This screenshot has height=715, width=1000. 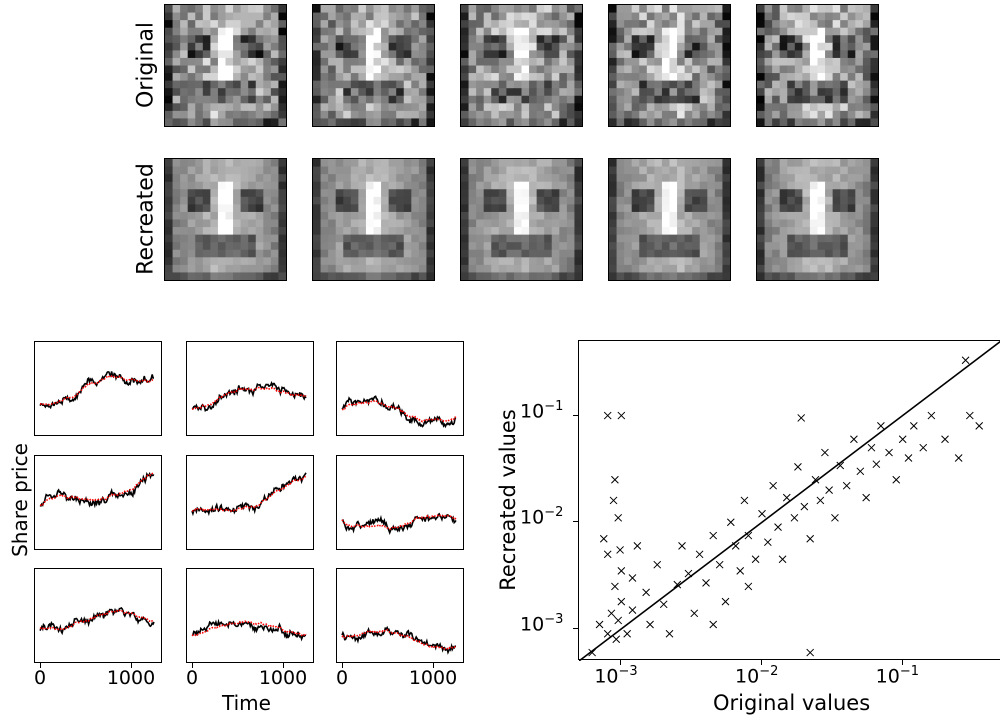 What do you see at coordinates (542, 517) in the screenshot?
I see `scatter-y-tick-label: 10⁻²` at bounding box center [542, 517].